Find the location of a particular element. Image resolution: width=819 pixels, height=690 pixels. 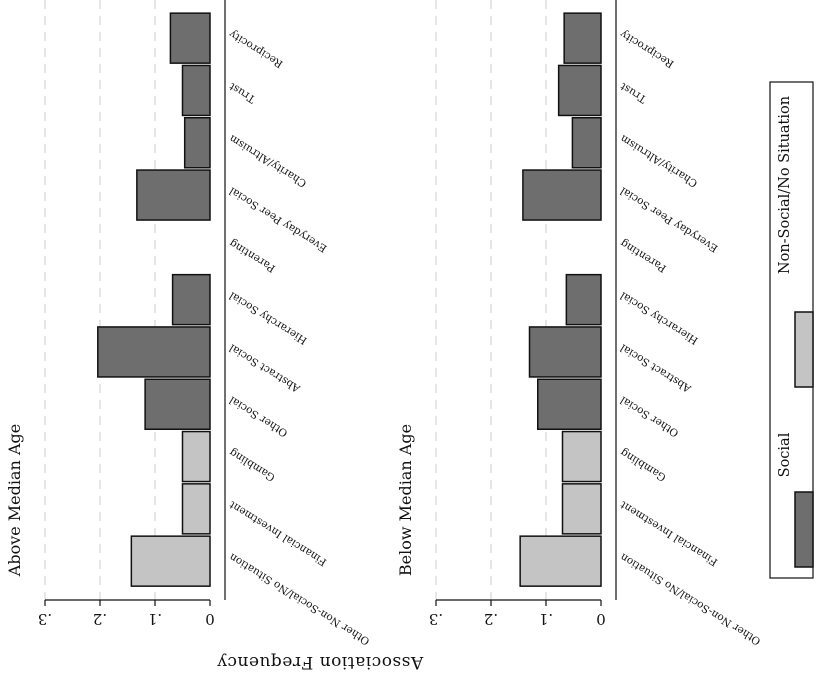

legend-label: Social is located at coordinates (785, 454).